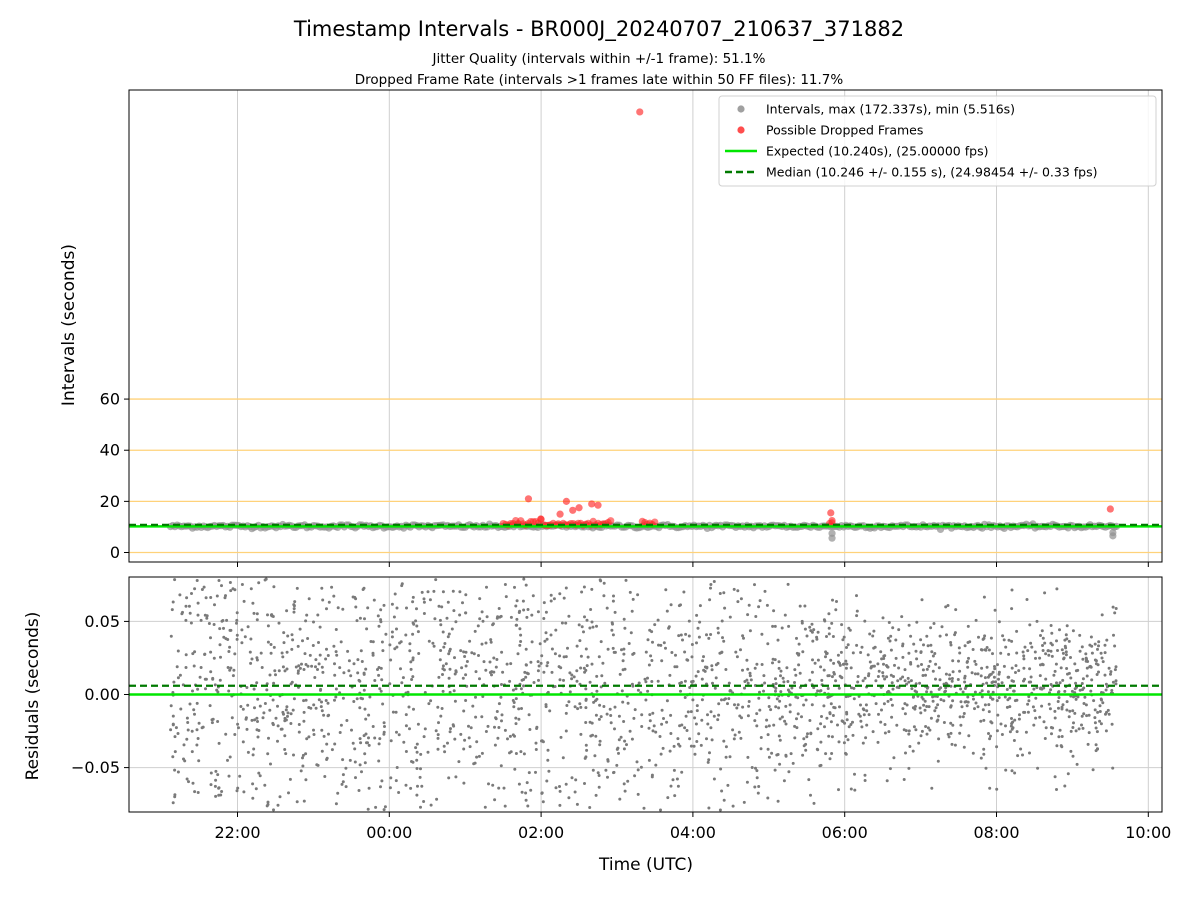  What do you see at coordinates (110, 501) in the screenshot?
I see `top-y-tick-label: 20` at bounding box center [110, 501].